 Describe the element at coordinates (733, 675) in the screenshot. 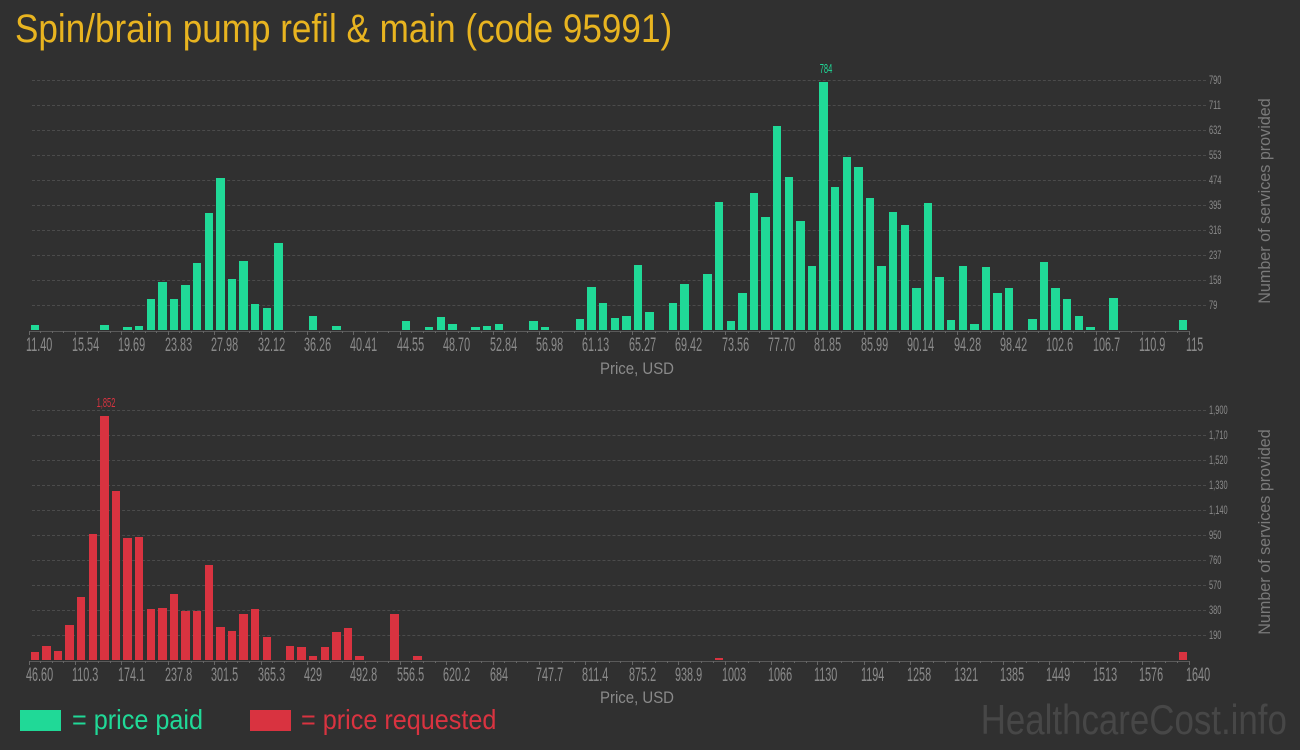

I see `x-tick-label: 1003` at that location.